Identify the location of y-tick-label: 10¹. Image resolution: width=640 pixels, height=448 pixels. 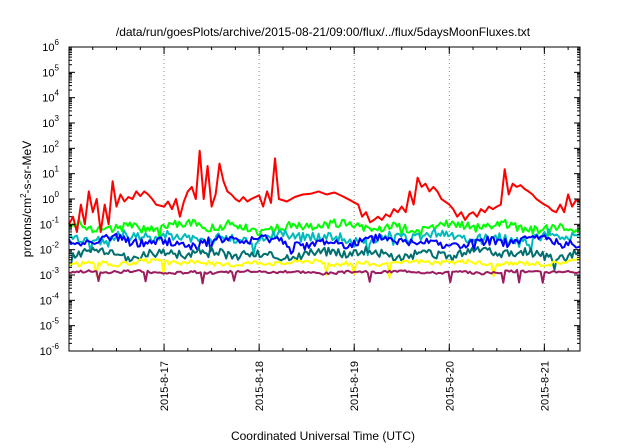
(50, 173).